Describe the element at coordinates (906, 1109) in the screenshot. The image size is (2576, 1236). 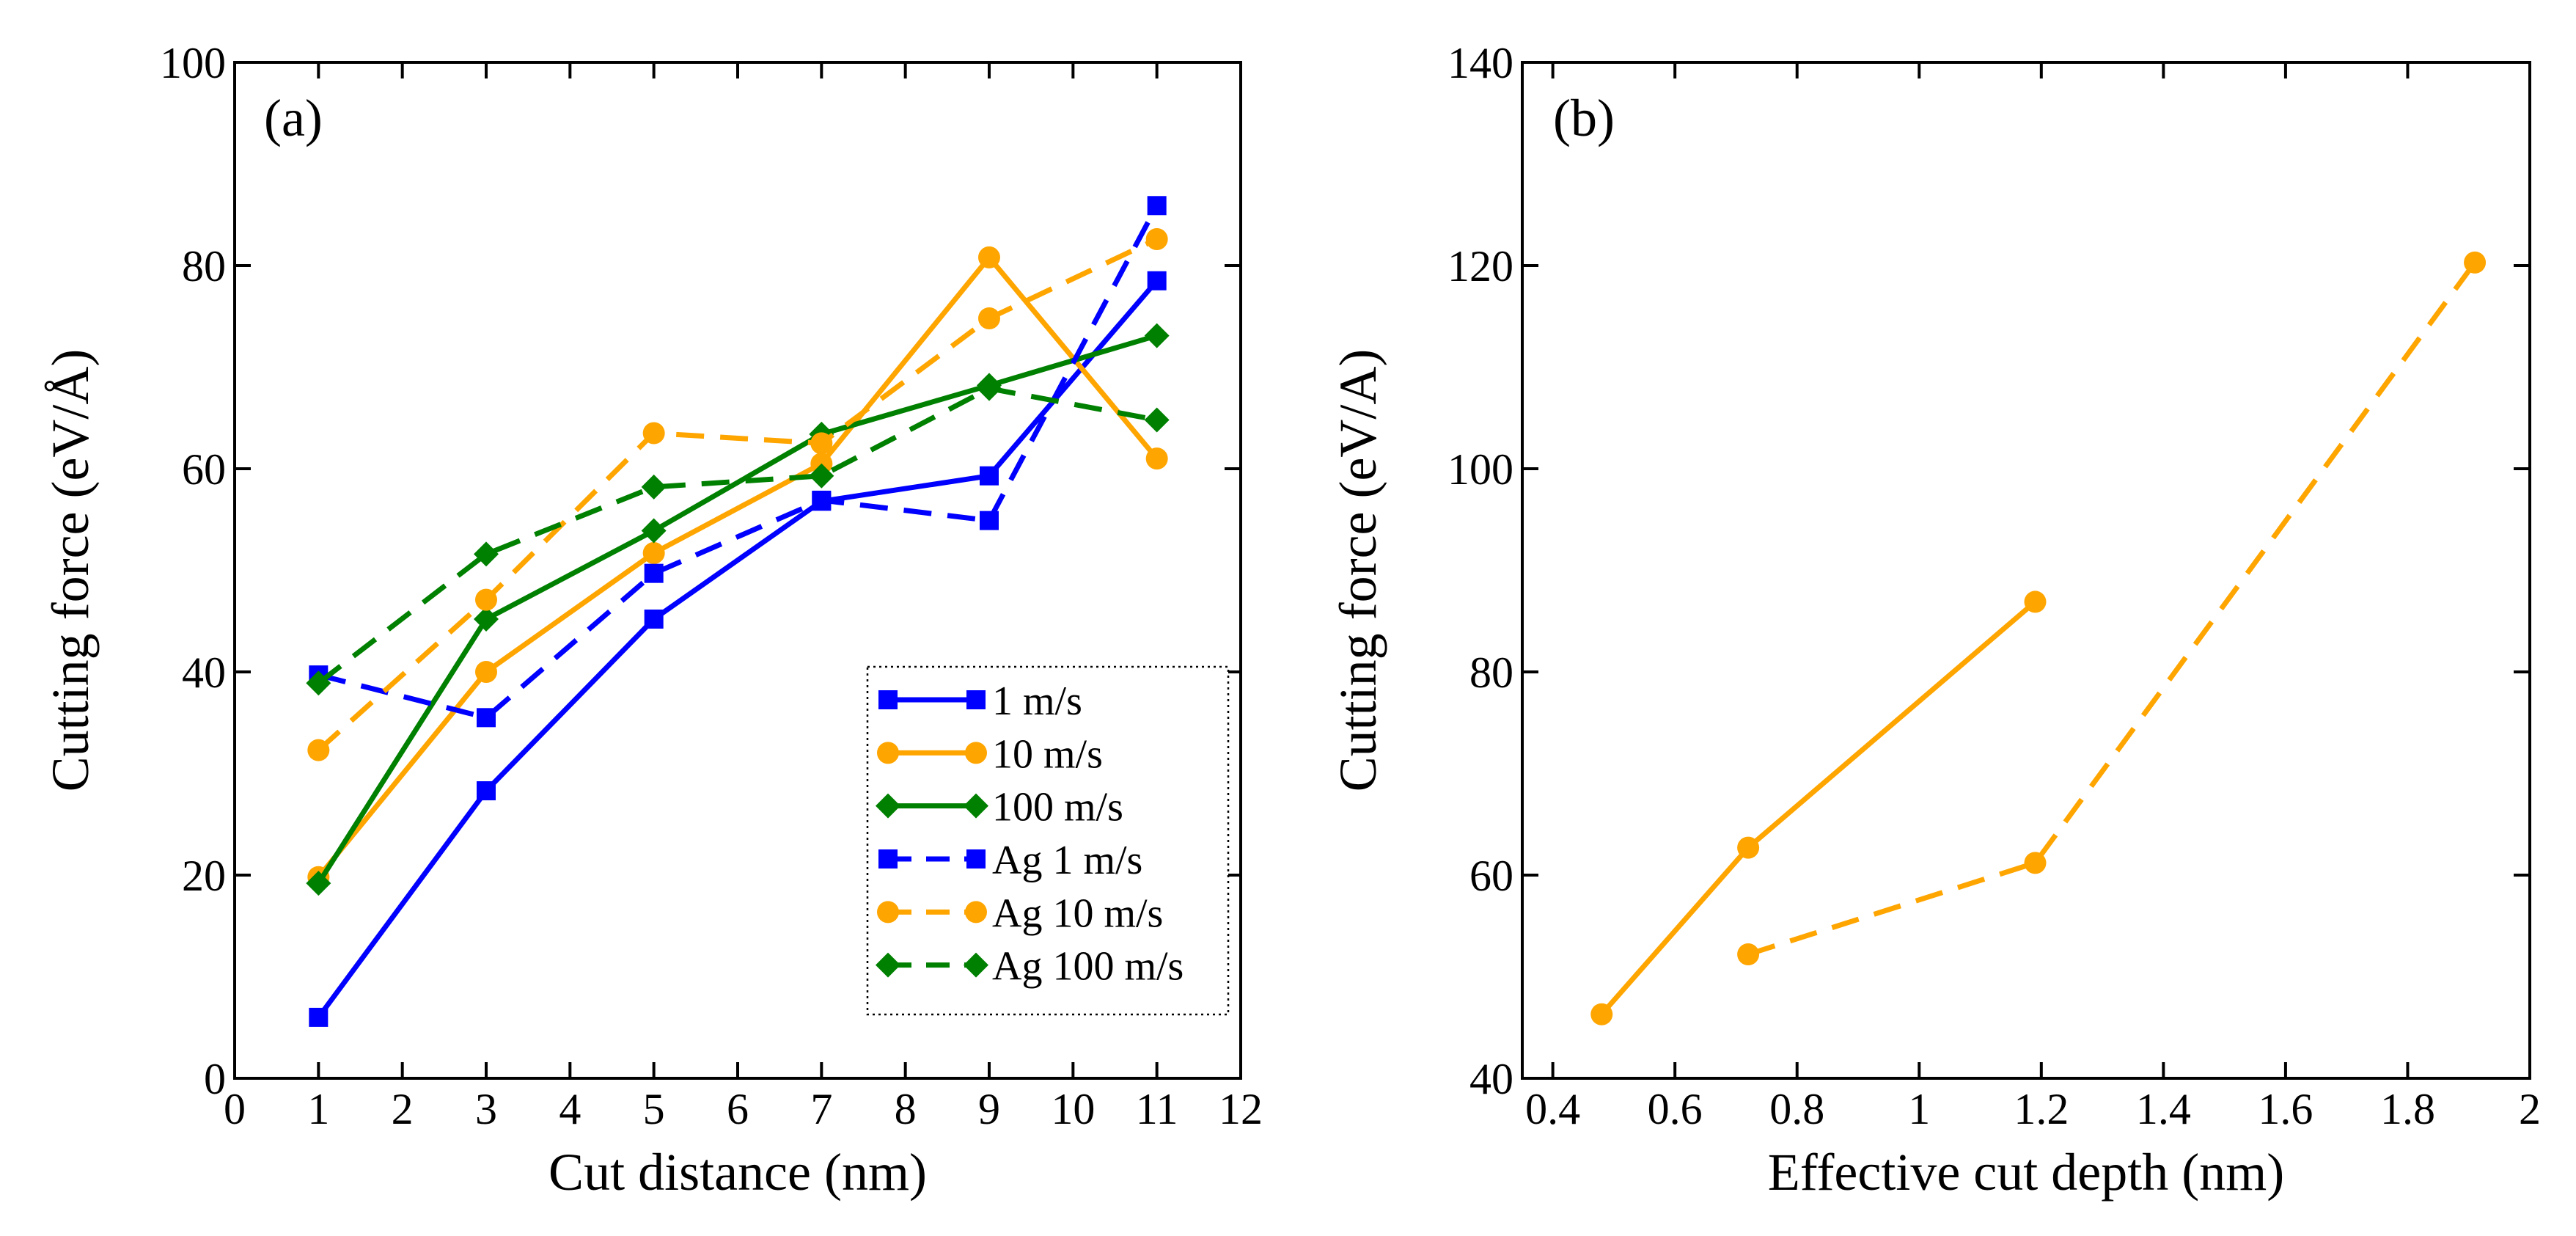
I see `panel-a-x-tick-label: 8` at that location.